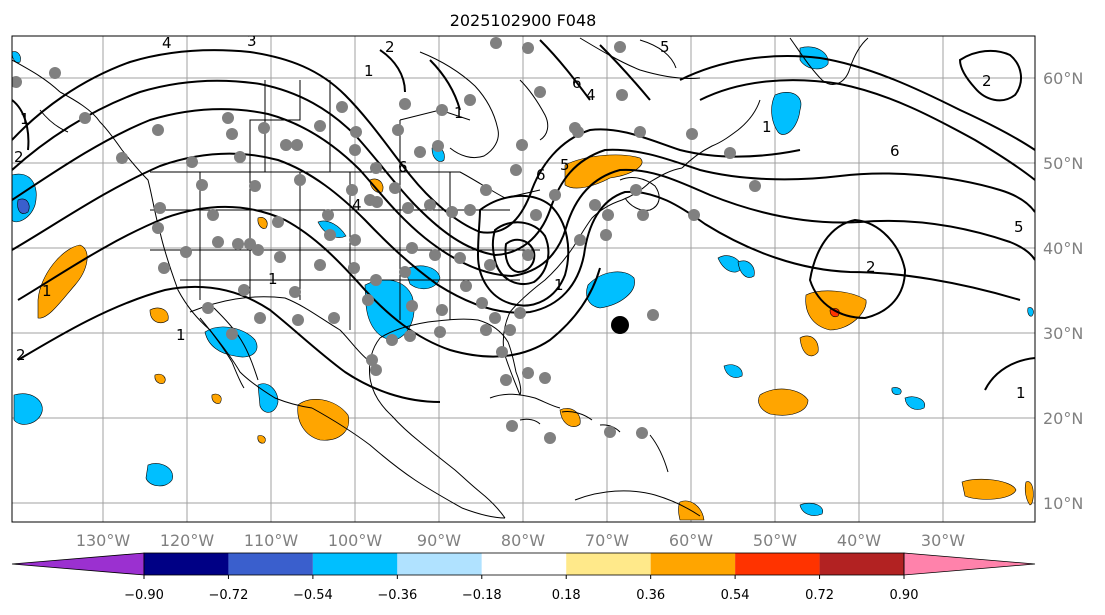 This screenshot has height=615, width=1105. What do you see at coordinates (819, 595) in the screenshot?
I see `colorbar-tick-label: 0.72` at bounding box center [819, 595].